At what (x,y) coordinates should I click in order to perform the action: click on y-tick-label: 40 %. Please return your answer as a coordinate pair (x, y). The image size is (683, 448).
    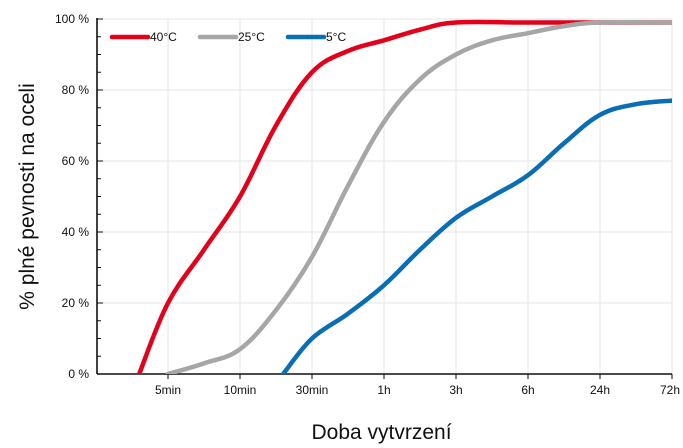
    Looking at the image, I should click on (76, 232).